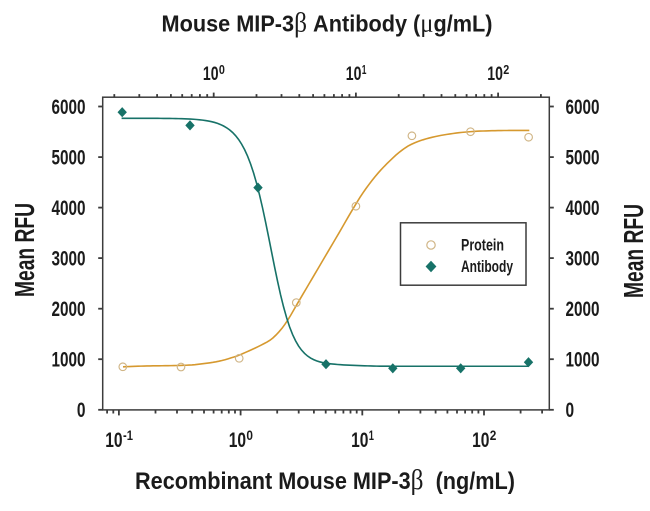 This screenshot has height=511, width=650. Describe the element at coordinates (327, 23) in the screenshot. I see `svg-text: Mouse MIP-3β Antibody (μg/mL)` at that location.